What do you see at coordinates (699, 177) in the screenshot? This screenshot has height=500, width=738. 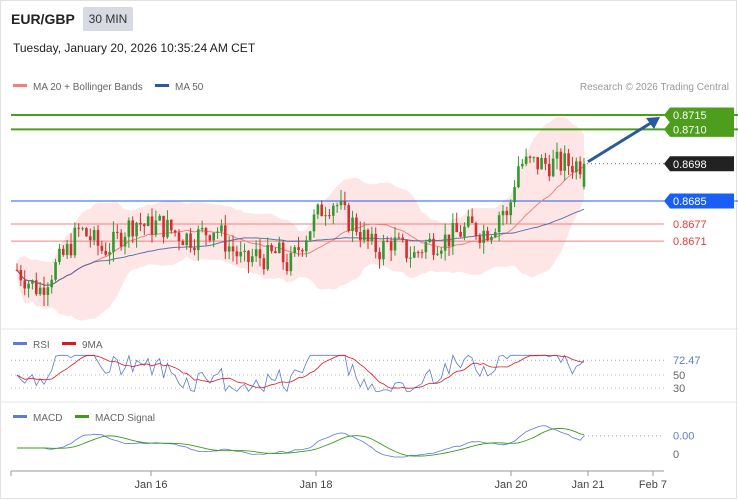 I see `price-level-labels: 0.8715 0.8710 0.8698 0.8685 0.8677 0.8671` at bounding box center [699, 177].